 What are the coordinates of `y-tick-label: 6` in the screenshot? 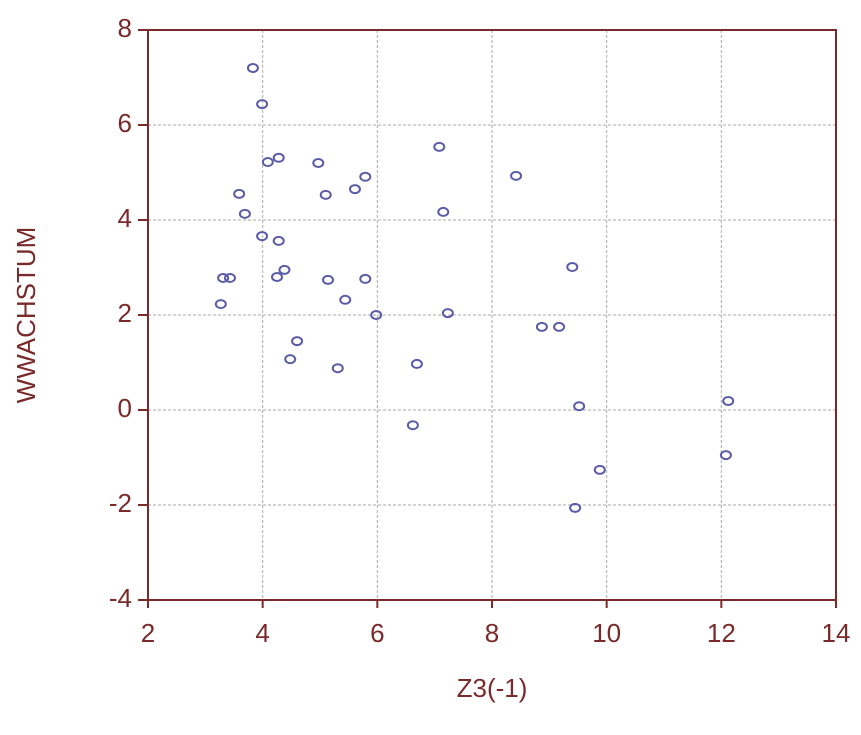 It's located at (125, 123).